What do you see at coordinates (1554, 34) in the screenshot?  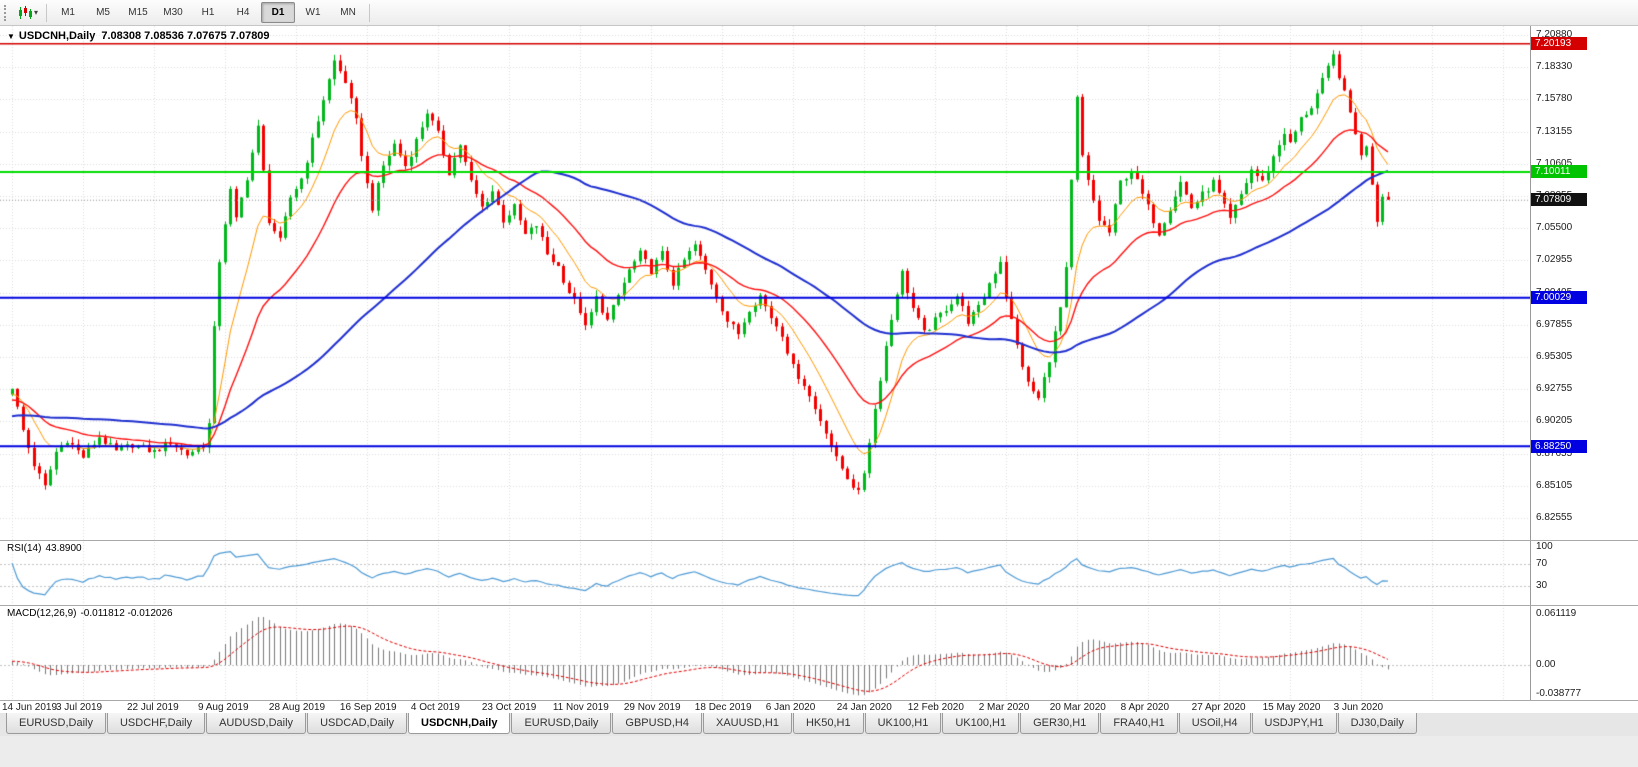 I see `price-tick-label: 7.20880` at bounding box center [1554, 34].